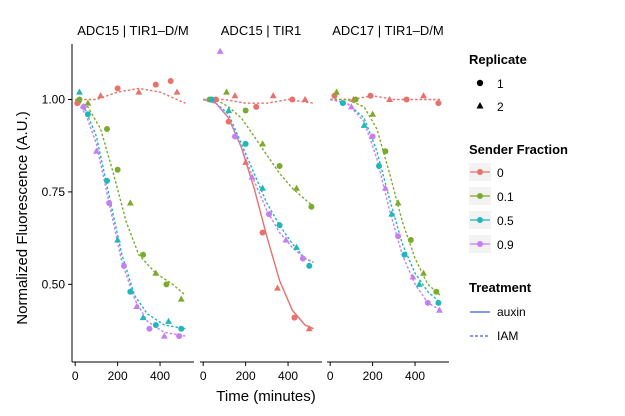  Describe the element at coordinates (133, 30) in the screenshot. I see `panel-title: ADC15 | TIR1–D/M` at that location.